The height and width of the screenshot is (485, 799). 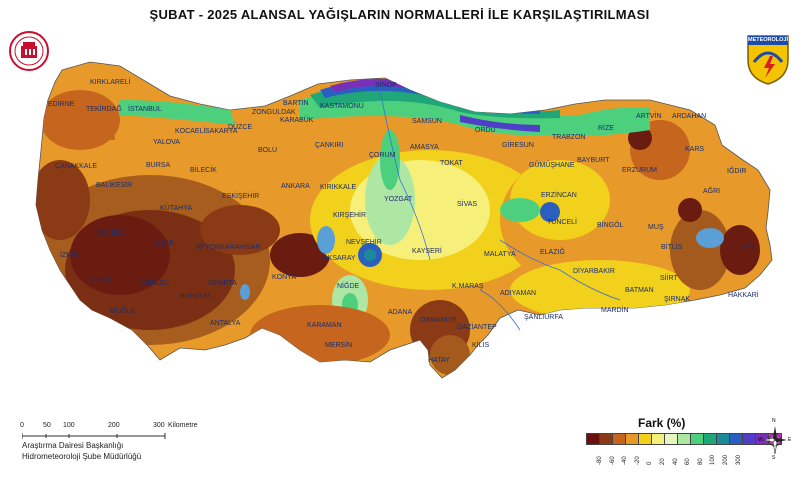 I want to click on scale-tick: 0, so click(x=22, y=425).